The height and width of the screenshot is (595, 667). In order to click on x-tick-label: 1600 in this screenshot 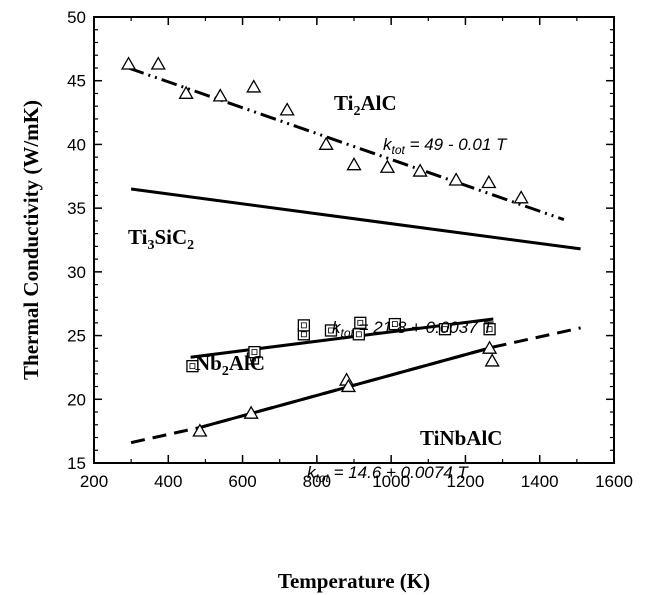, I will do `click(614, 481)`.